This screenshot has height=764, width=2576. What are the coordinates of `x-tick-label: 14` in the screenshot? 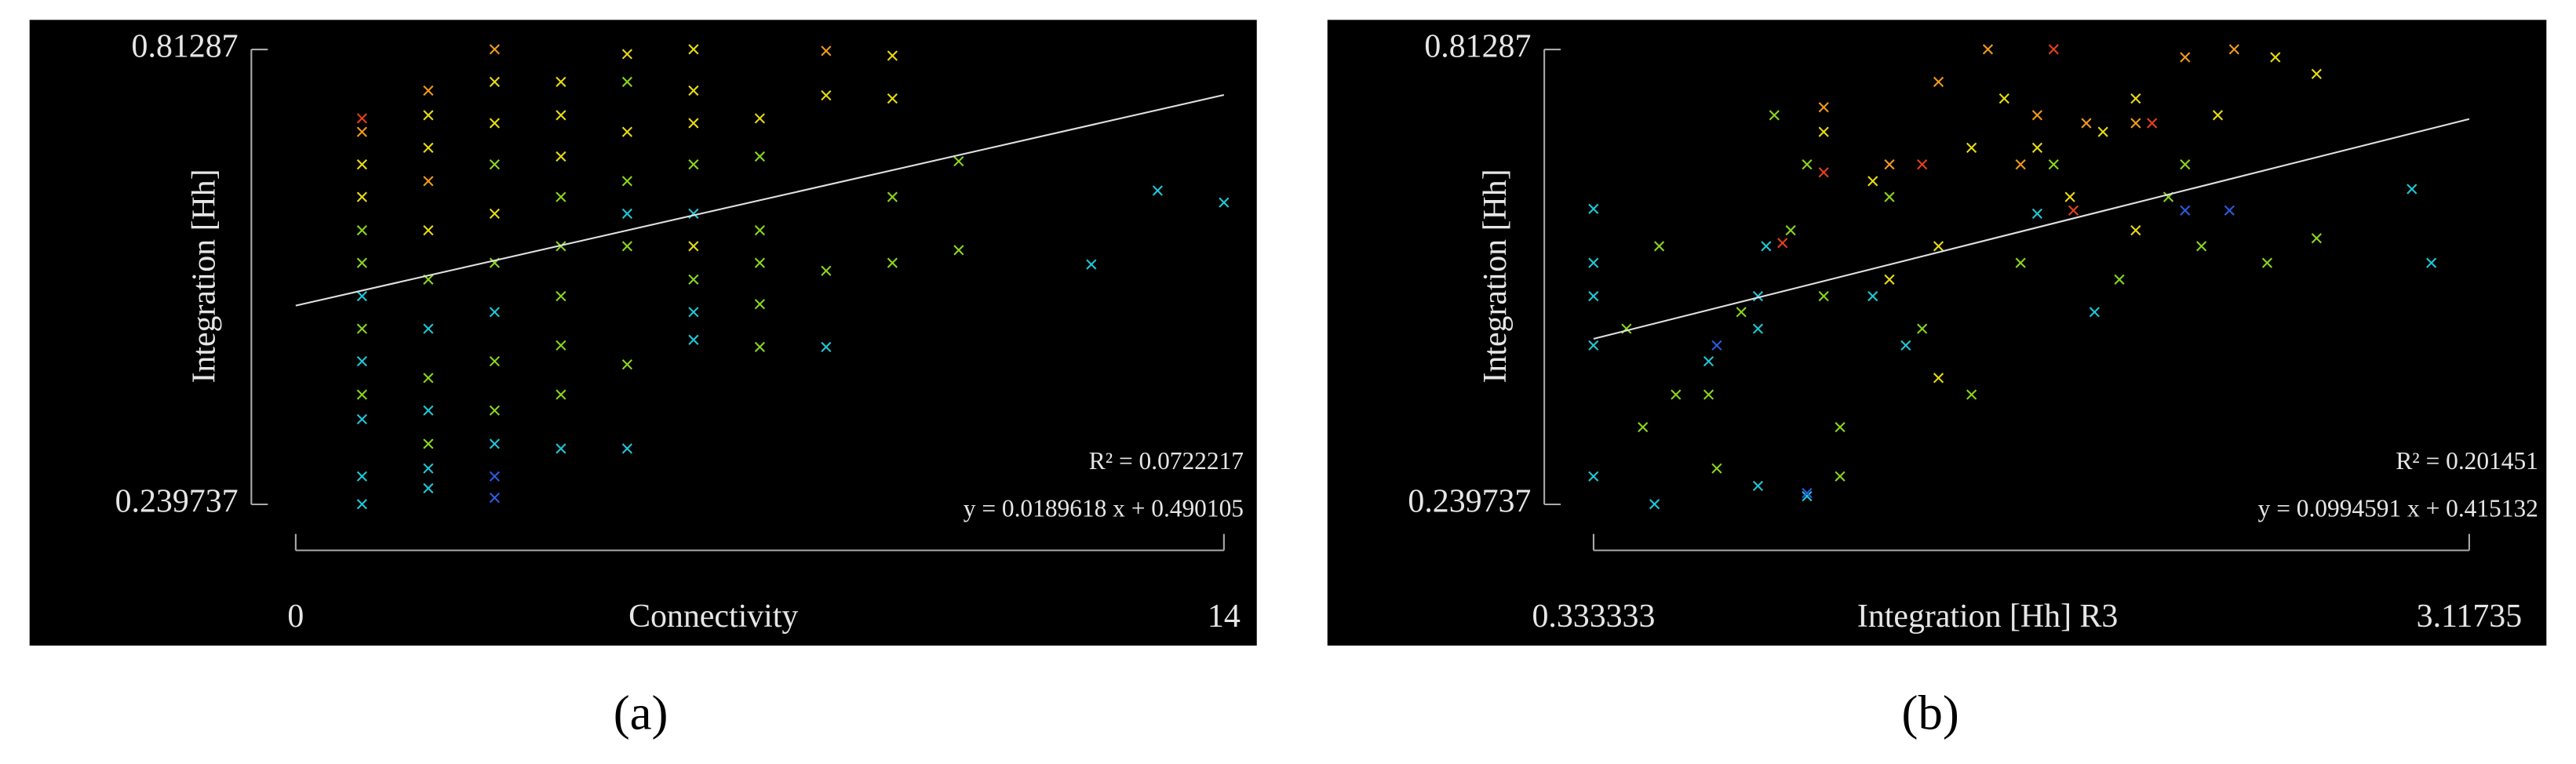 It's located at (1224, 616).